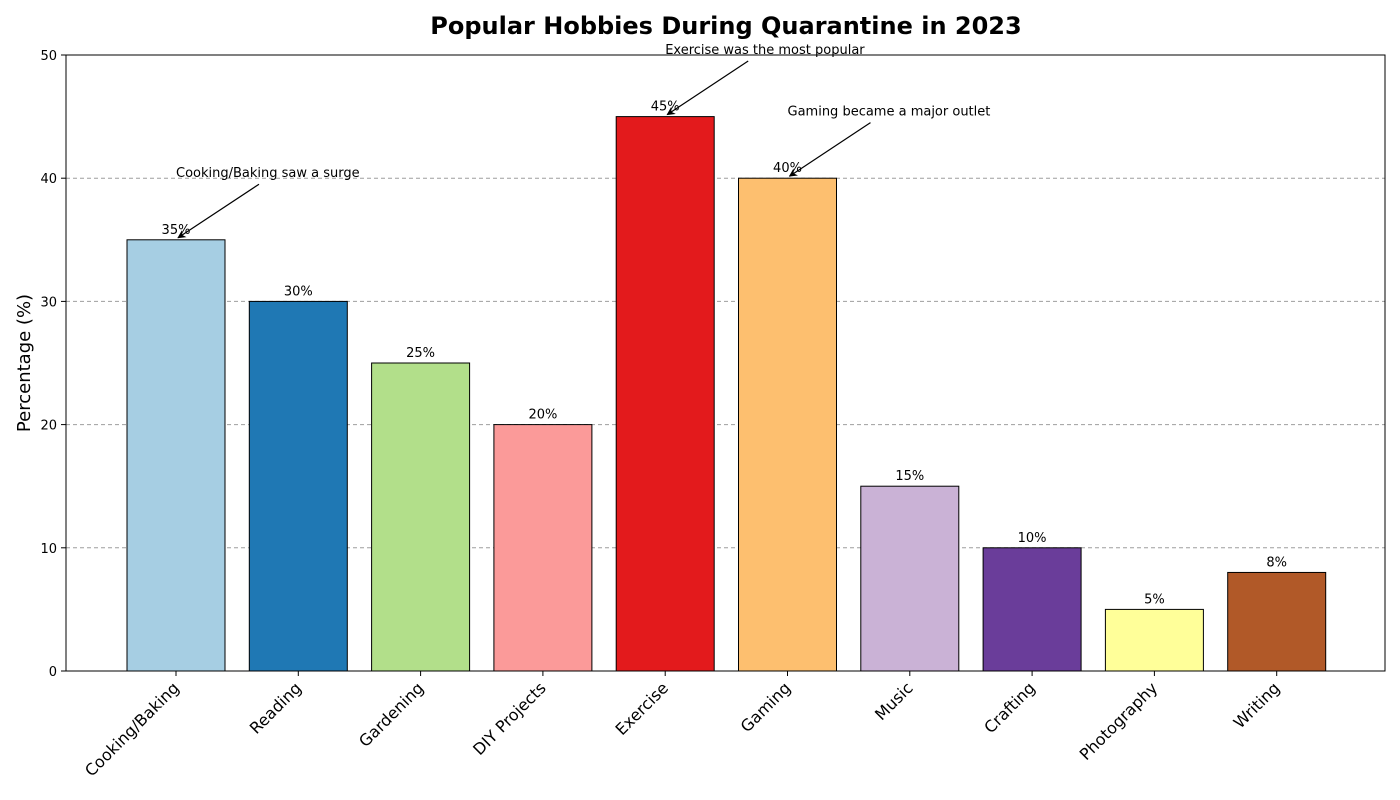 The image size is (1400, 800). I want to click on bar-value-label: 40%, so click(787, 168).